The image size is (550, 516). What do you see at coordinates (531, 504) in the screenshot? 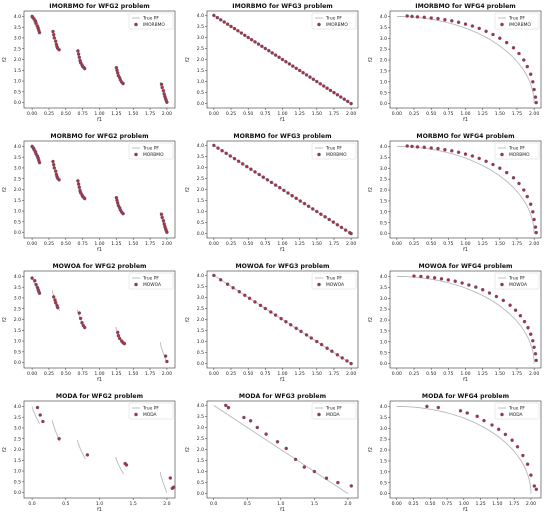
I see `x-tick-label: 2.00` at bounding box center [531, 504].